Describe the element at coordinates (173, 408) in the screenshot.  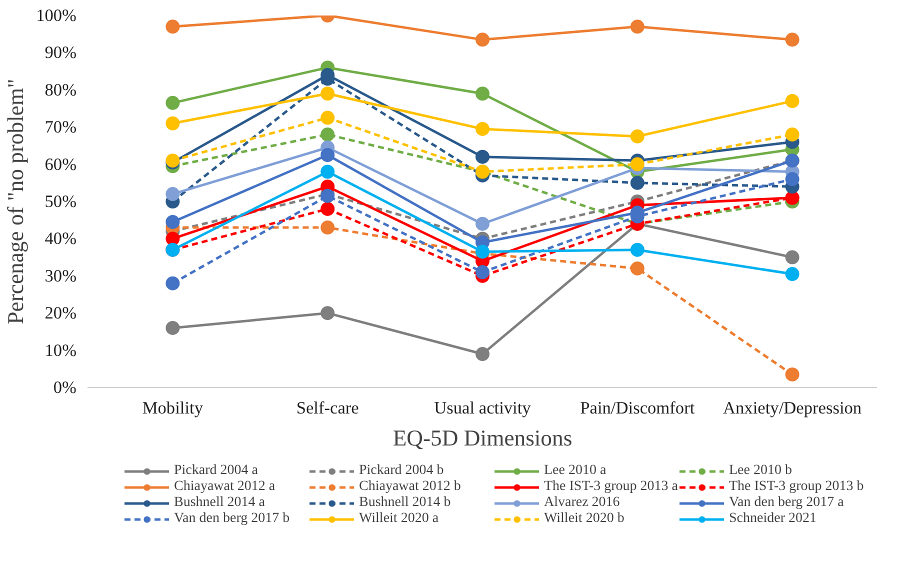
I see `x-tick-label: Mobility` at that location.